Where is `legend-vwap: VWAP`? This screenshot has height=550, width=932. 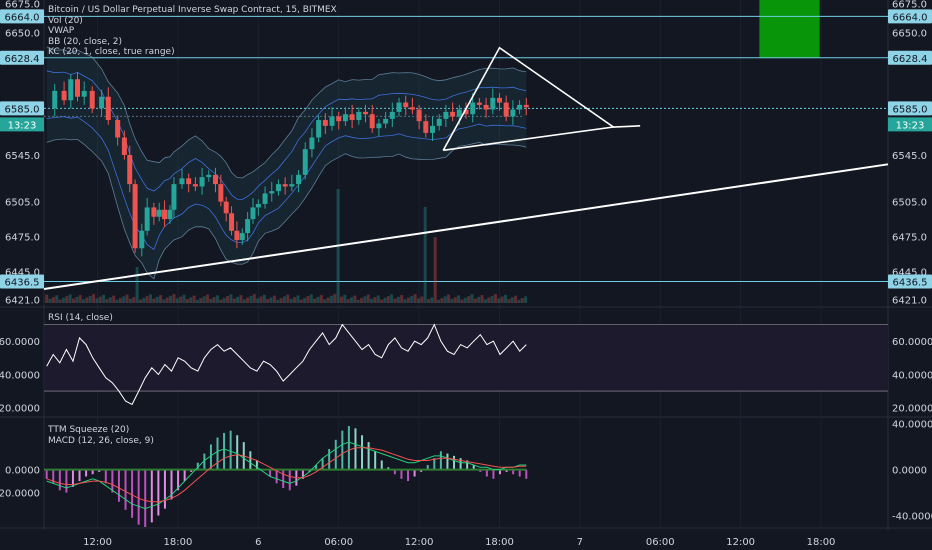 legend-vwap: VWAP is located at coordinates (61, 31).